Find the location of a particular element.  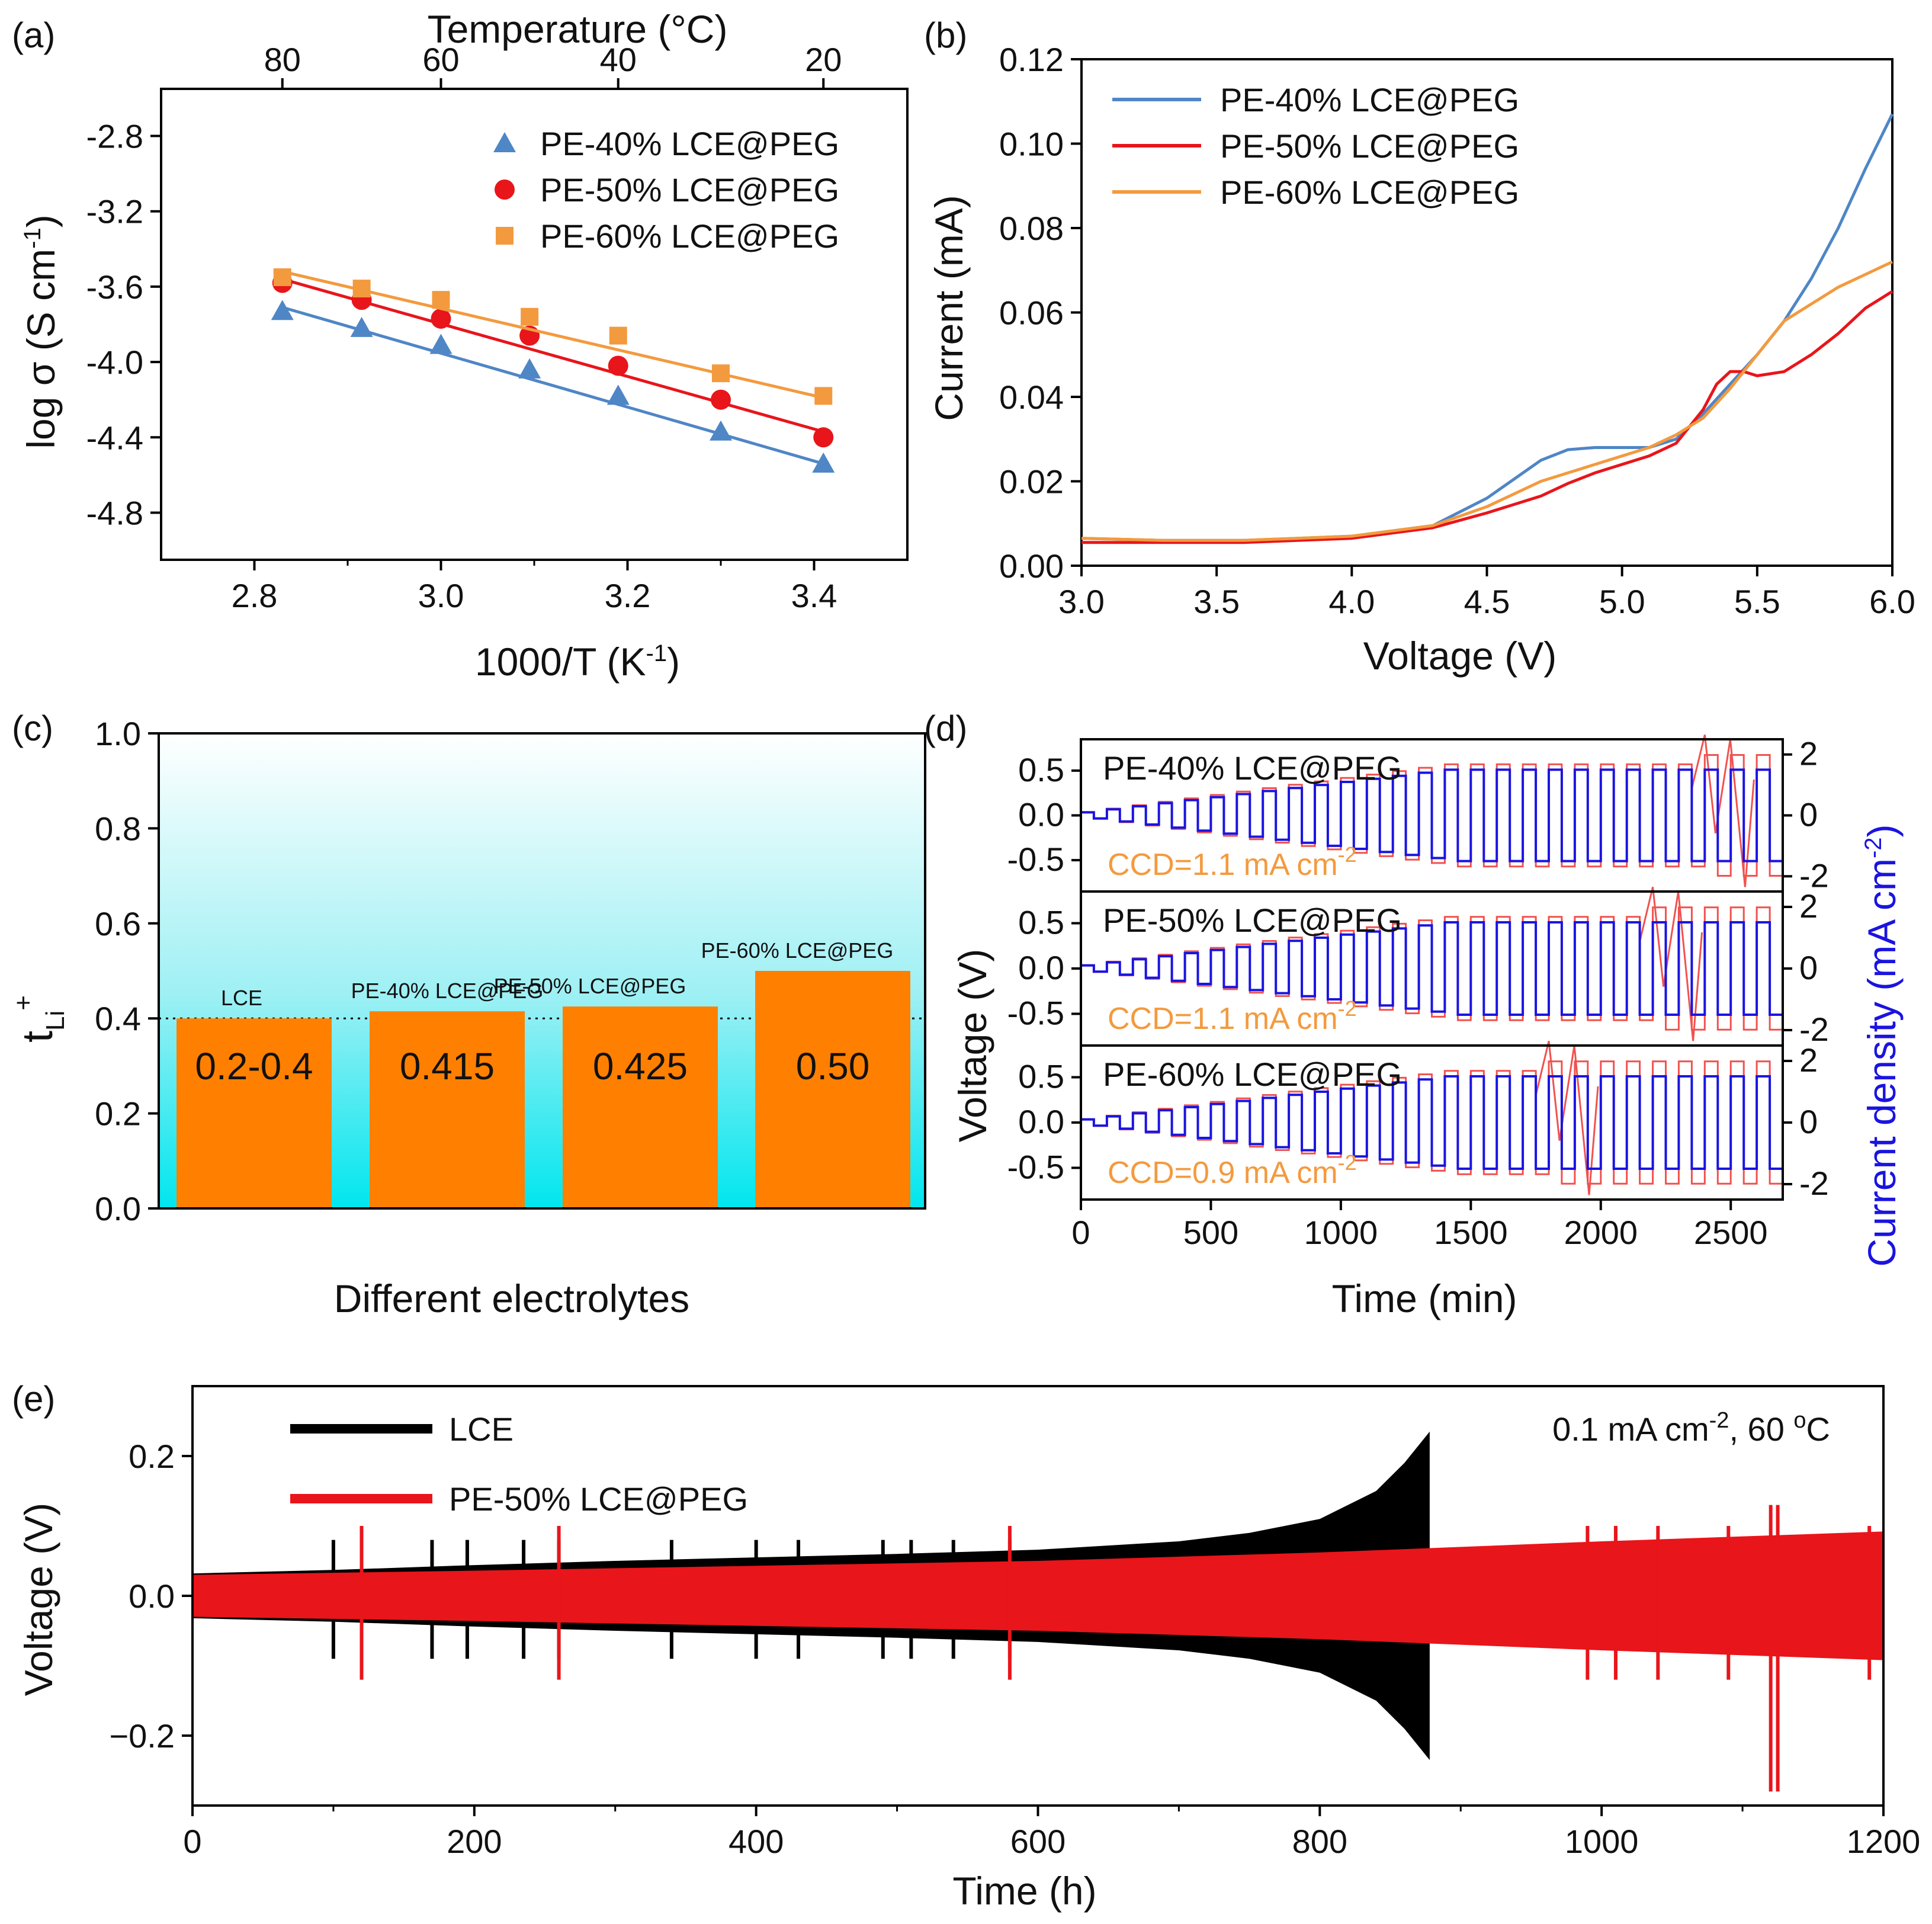

panel-a-x-axis-title: 1000/T (K-1) is located at coordinates (577, 662).